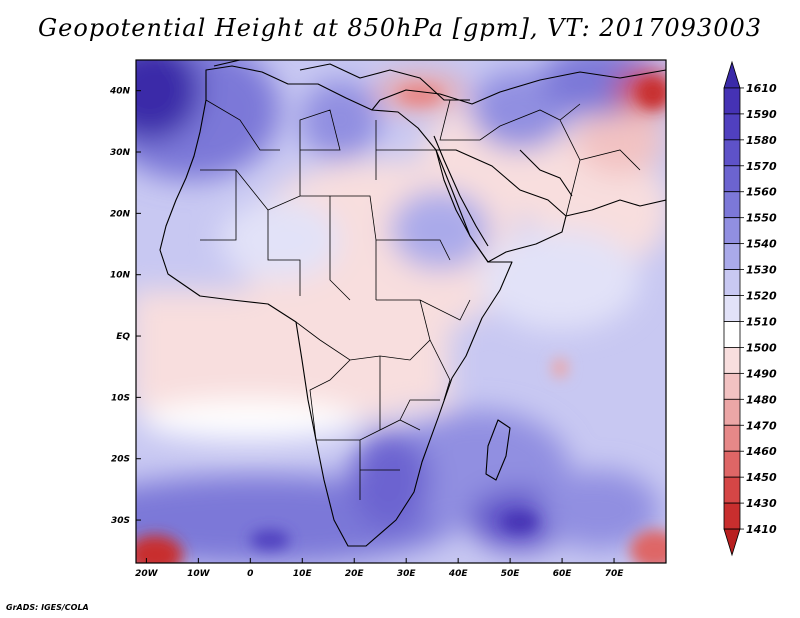 The width and height of the screenshot is (800, 618). I want to click on colorbar-level-label: 1500, so click(761, 347).